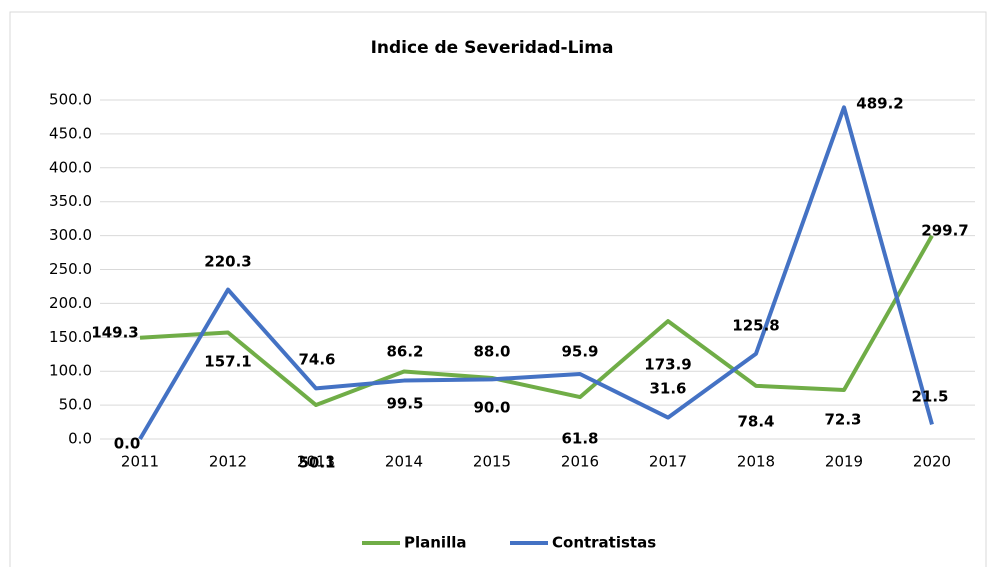  I want to click on x-tick-label: 2017, so click(668, 462).